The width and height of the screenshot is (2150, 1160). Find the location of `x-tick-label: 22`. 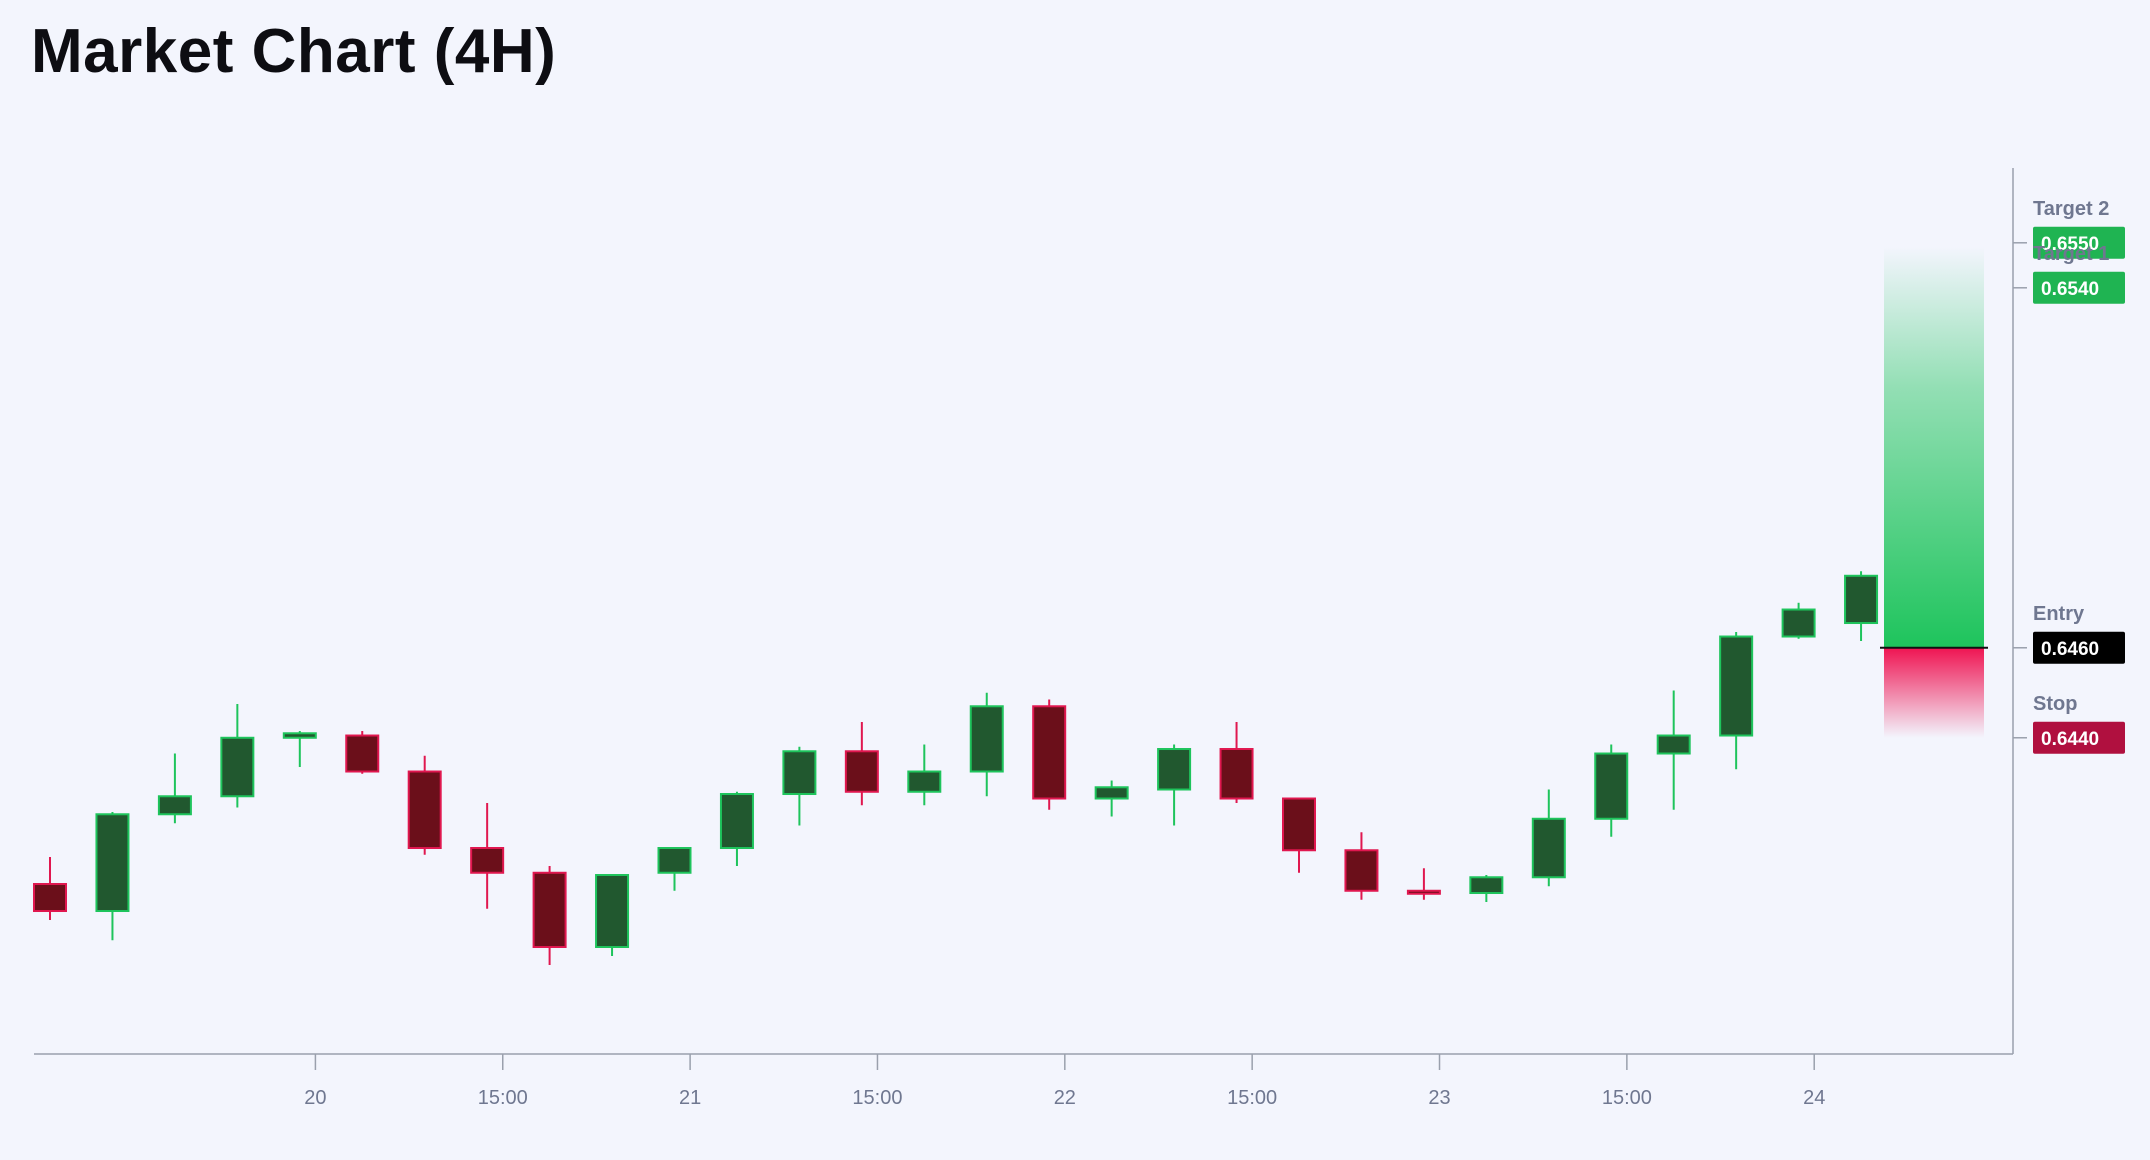

x-tick-label: 22 is located at coordinates (1065, 1098).